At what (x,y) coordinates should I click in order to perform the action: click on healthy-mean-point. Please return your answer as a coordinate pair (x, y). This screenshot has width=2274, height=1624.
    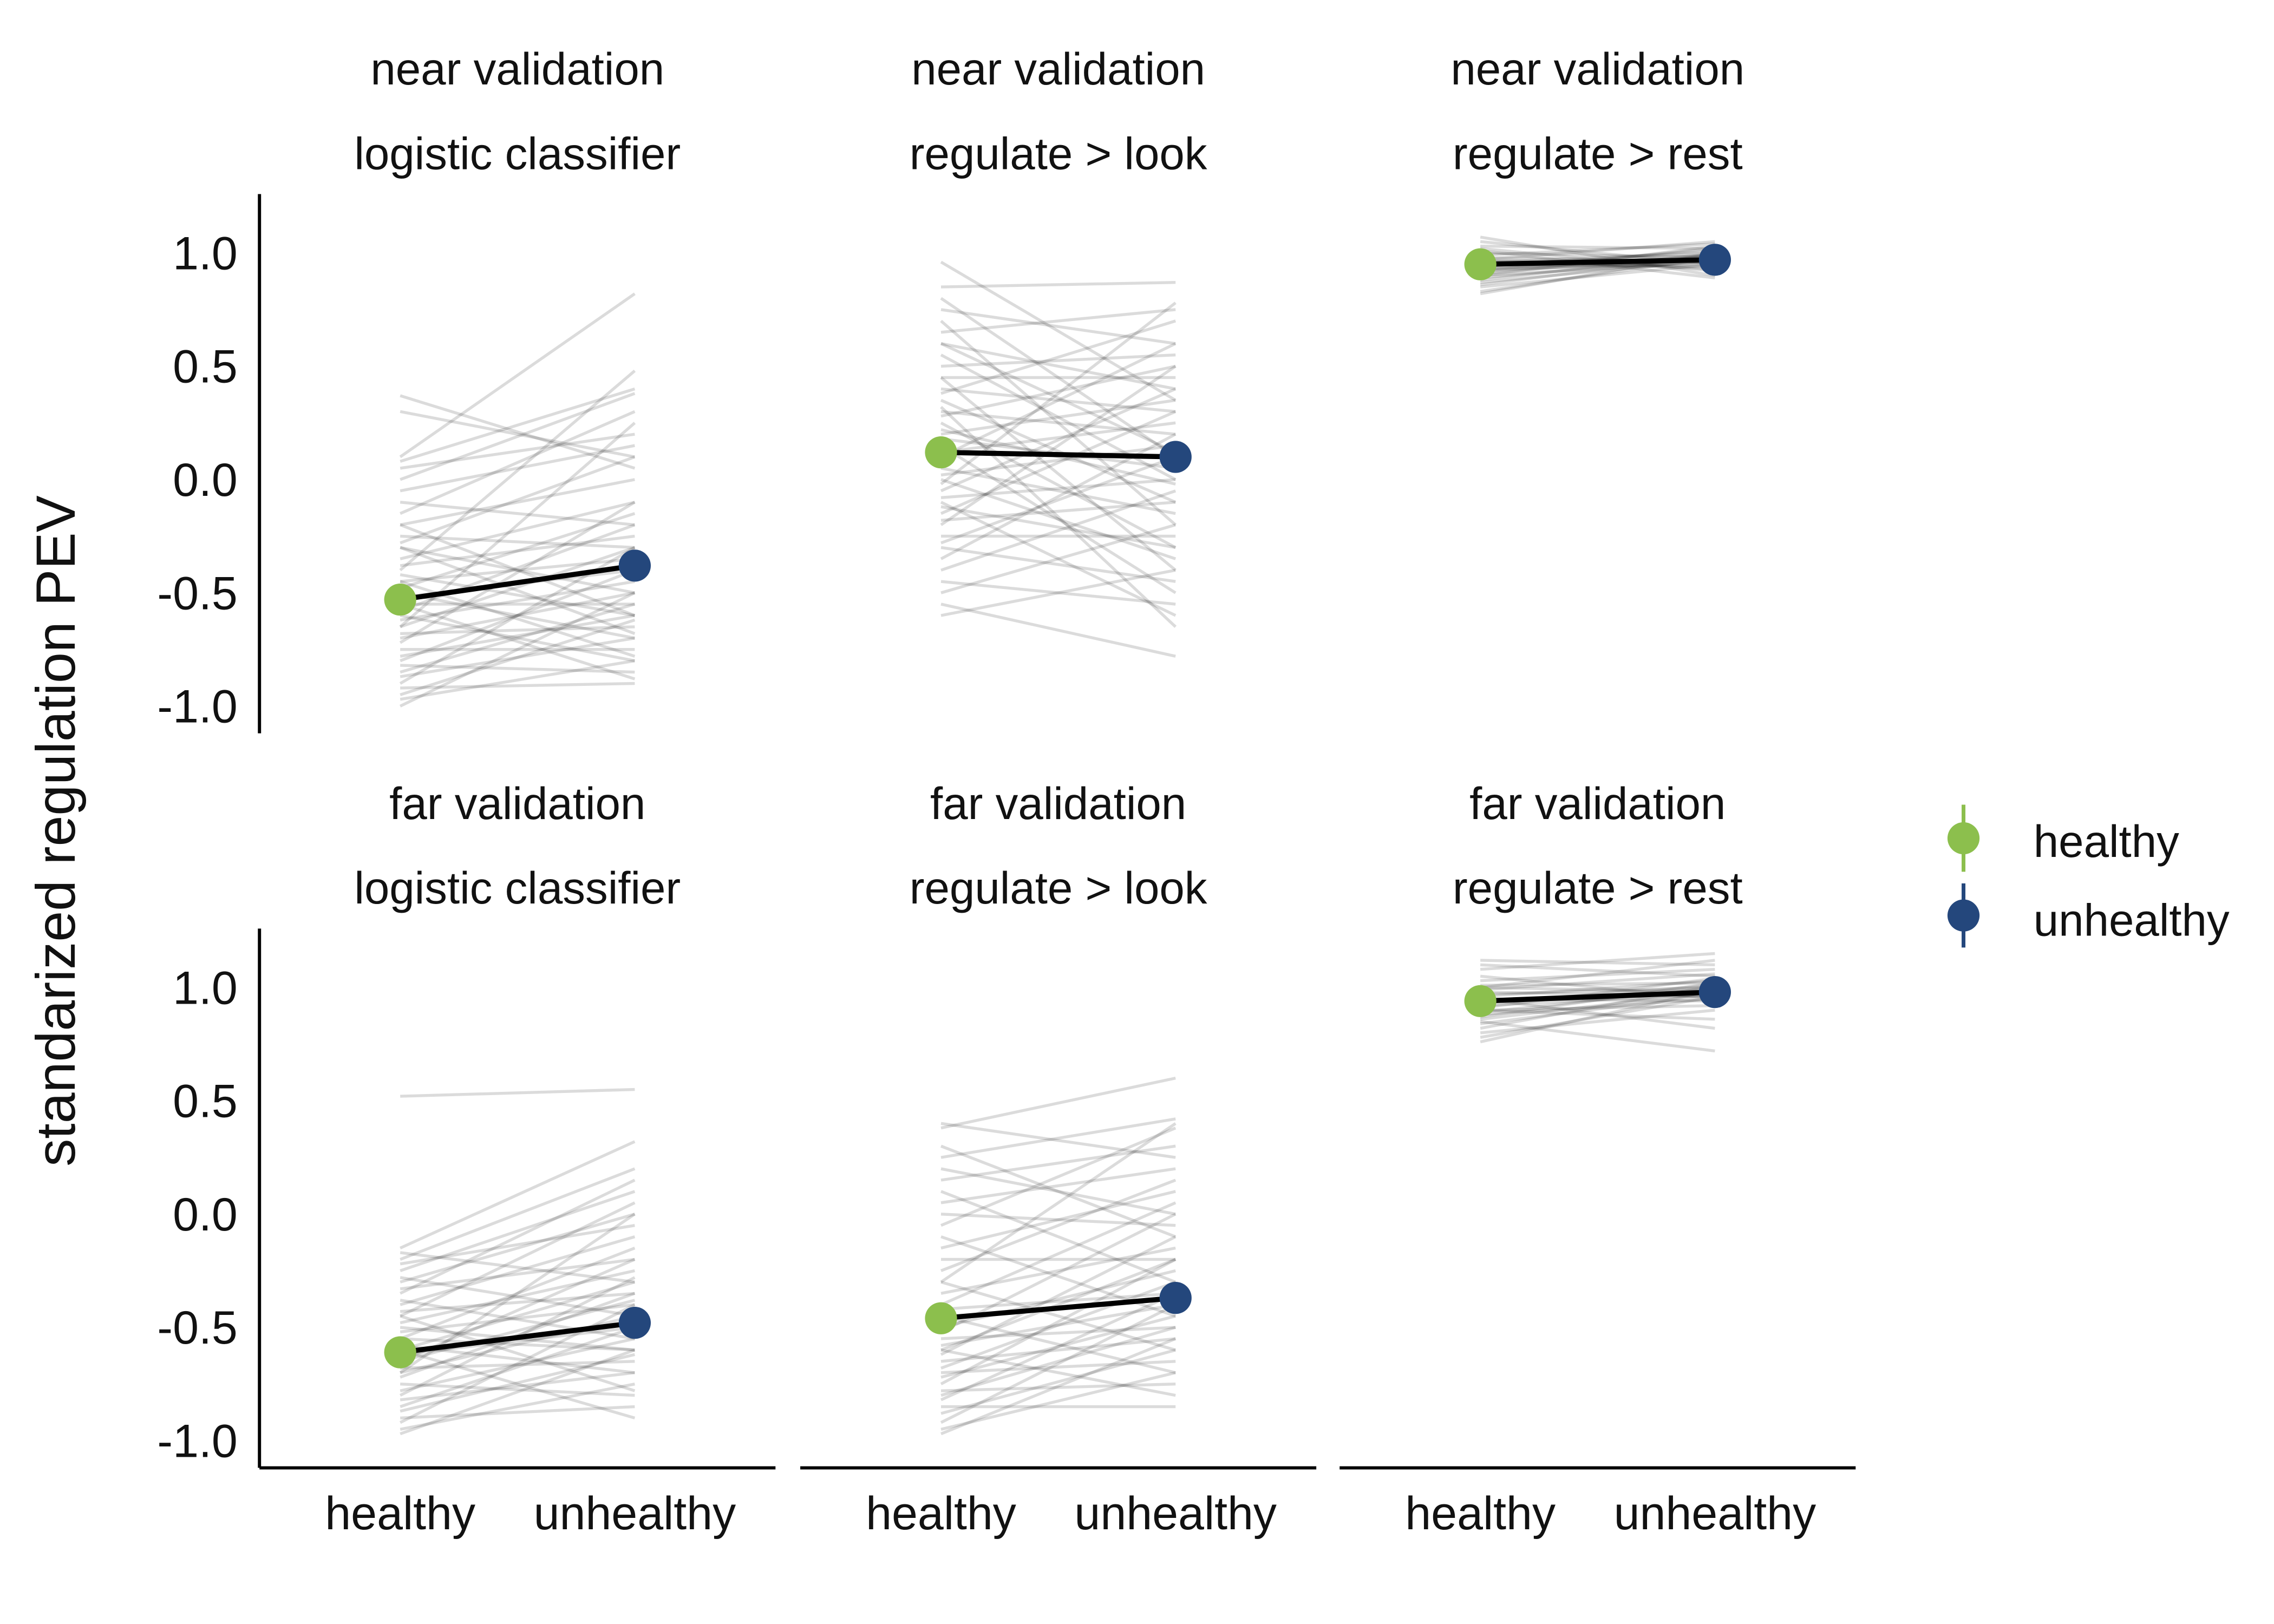
    Looking at the image, I should click on (941, 1318).